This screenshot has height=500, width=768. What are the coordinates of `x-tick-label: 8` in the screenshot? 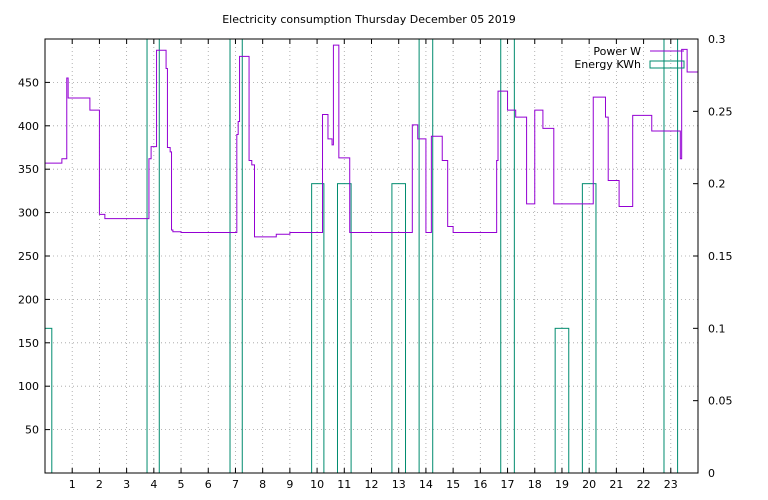 It's located at (262, 484).